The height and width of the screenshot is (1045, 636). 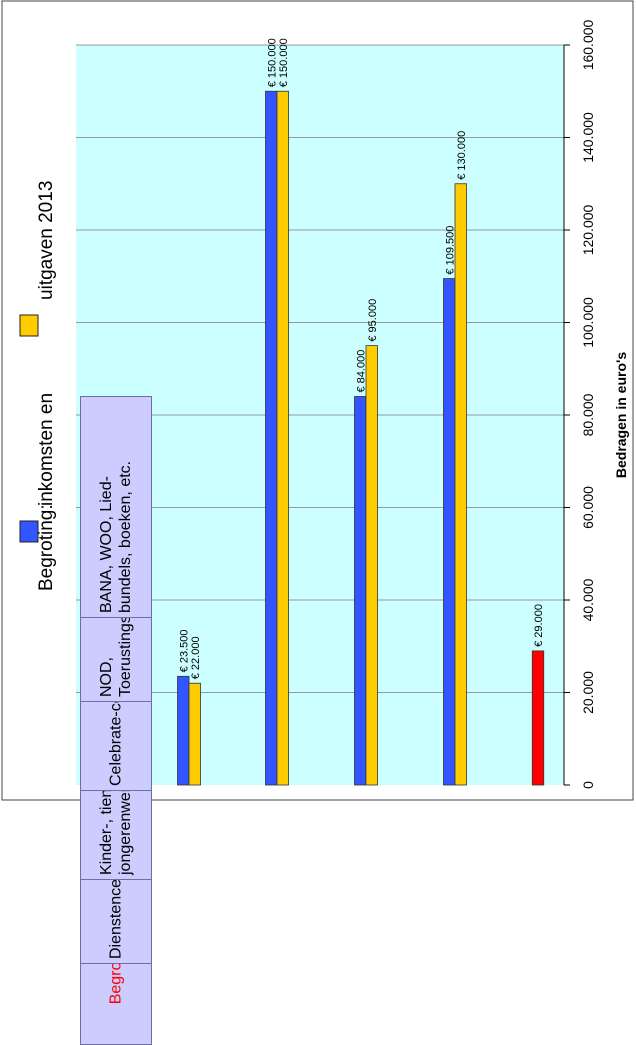 What do you see at coordinates (588, 414) in the screenshot?
I see `tick-label: 80.000` at bounding box center [588, 414].